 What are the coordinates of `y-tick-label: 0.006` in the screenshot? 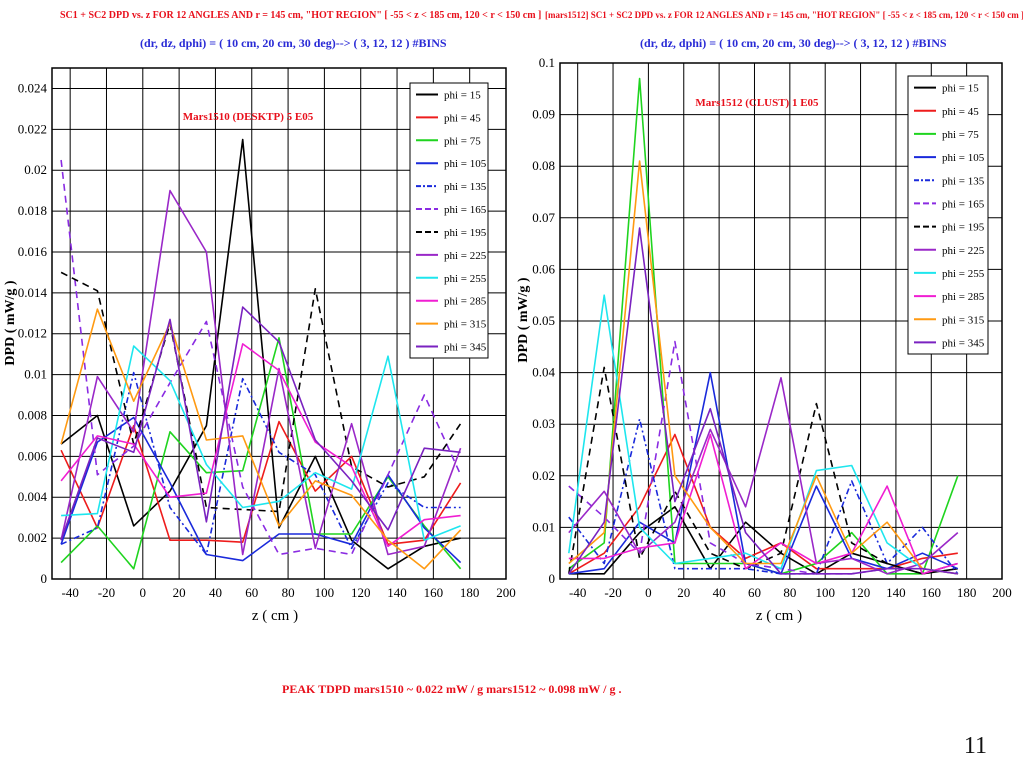 It's located at (33, 455).